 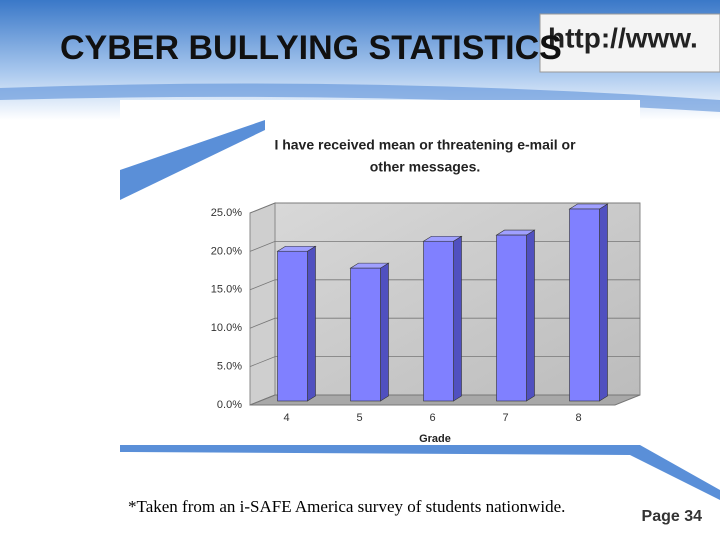 What do you see at coordinates (578, 418) in the screenshot?
I see `x-tick-label: 8` at bounding box center [578, 418].